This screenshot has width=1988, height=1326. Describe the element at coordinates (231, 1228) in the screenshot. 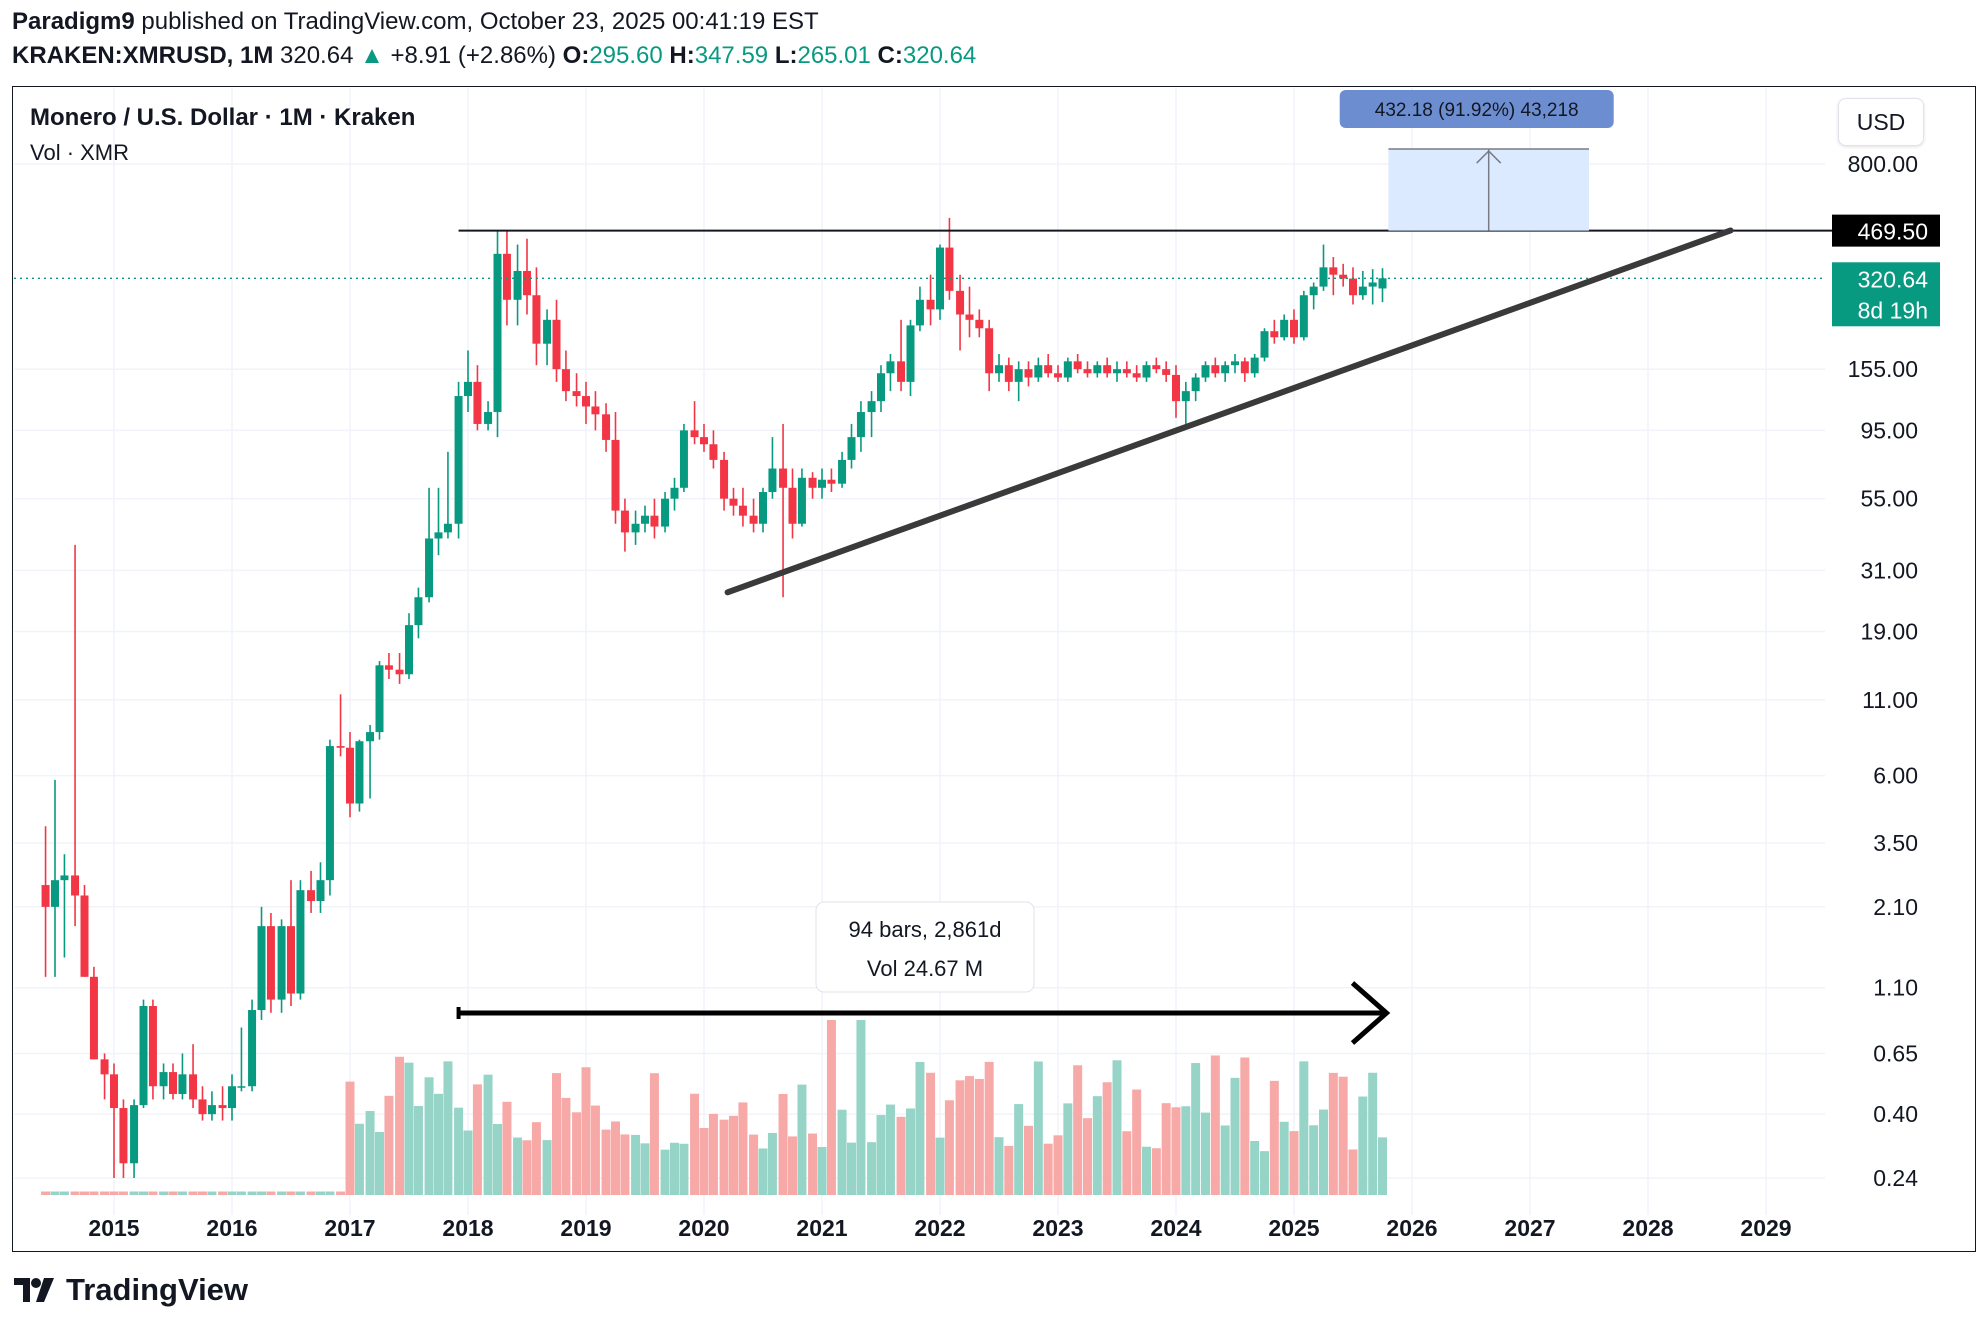

I see `x-tick-label: 2016` at that location.